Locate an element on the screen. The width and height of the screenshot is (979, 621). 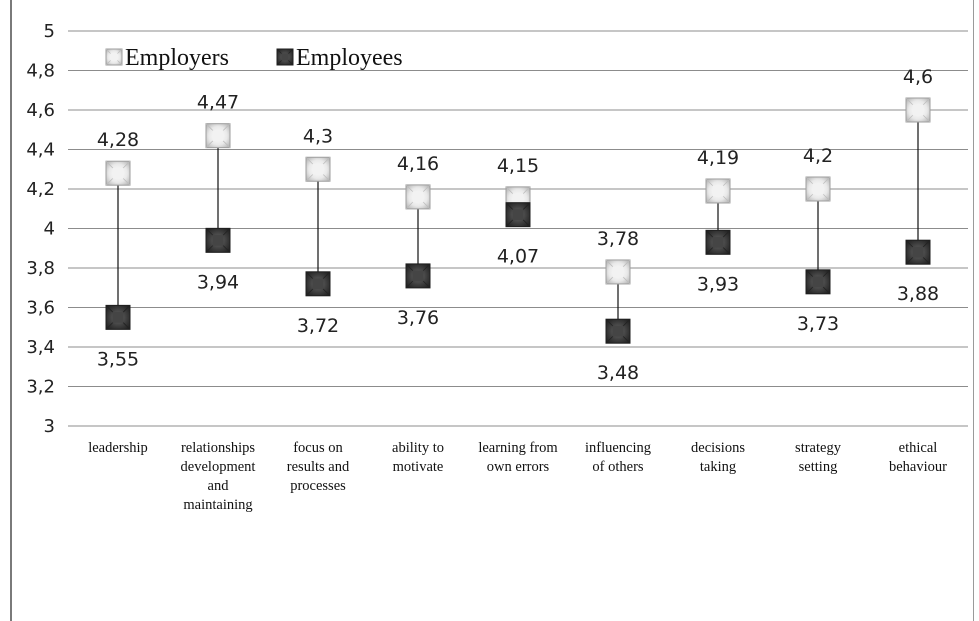
employers-data-label: 3,78 is located at coordinates (618, 239).